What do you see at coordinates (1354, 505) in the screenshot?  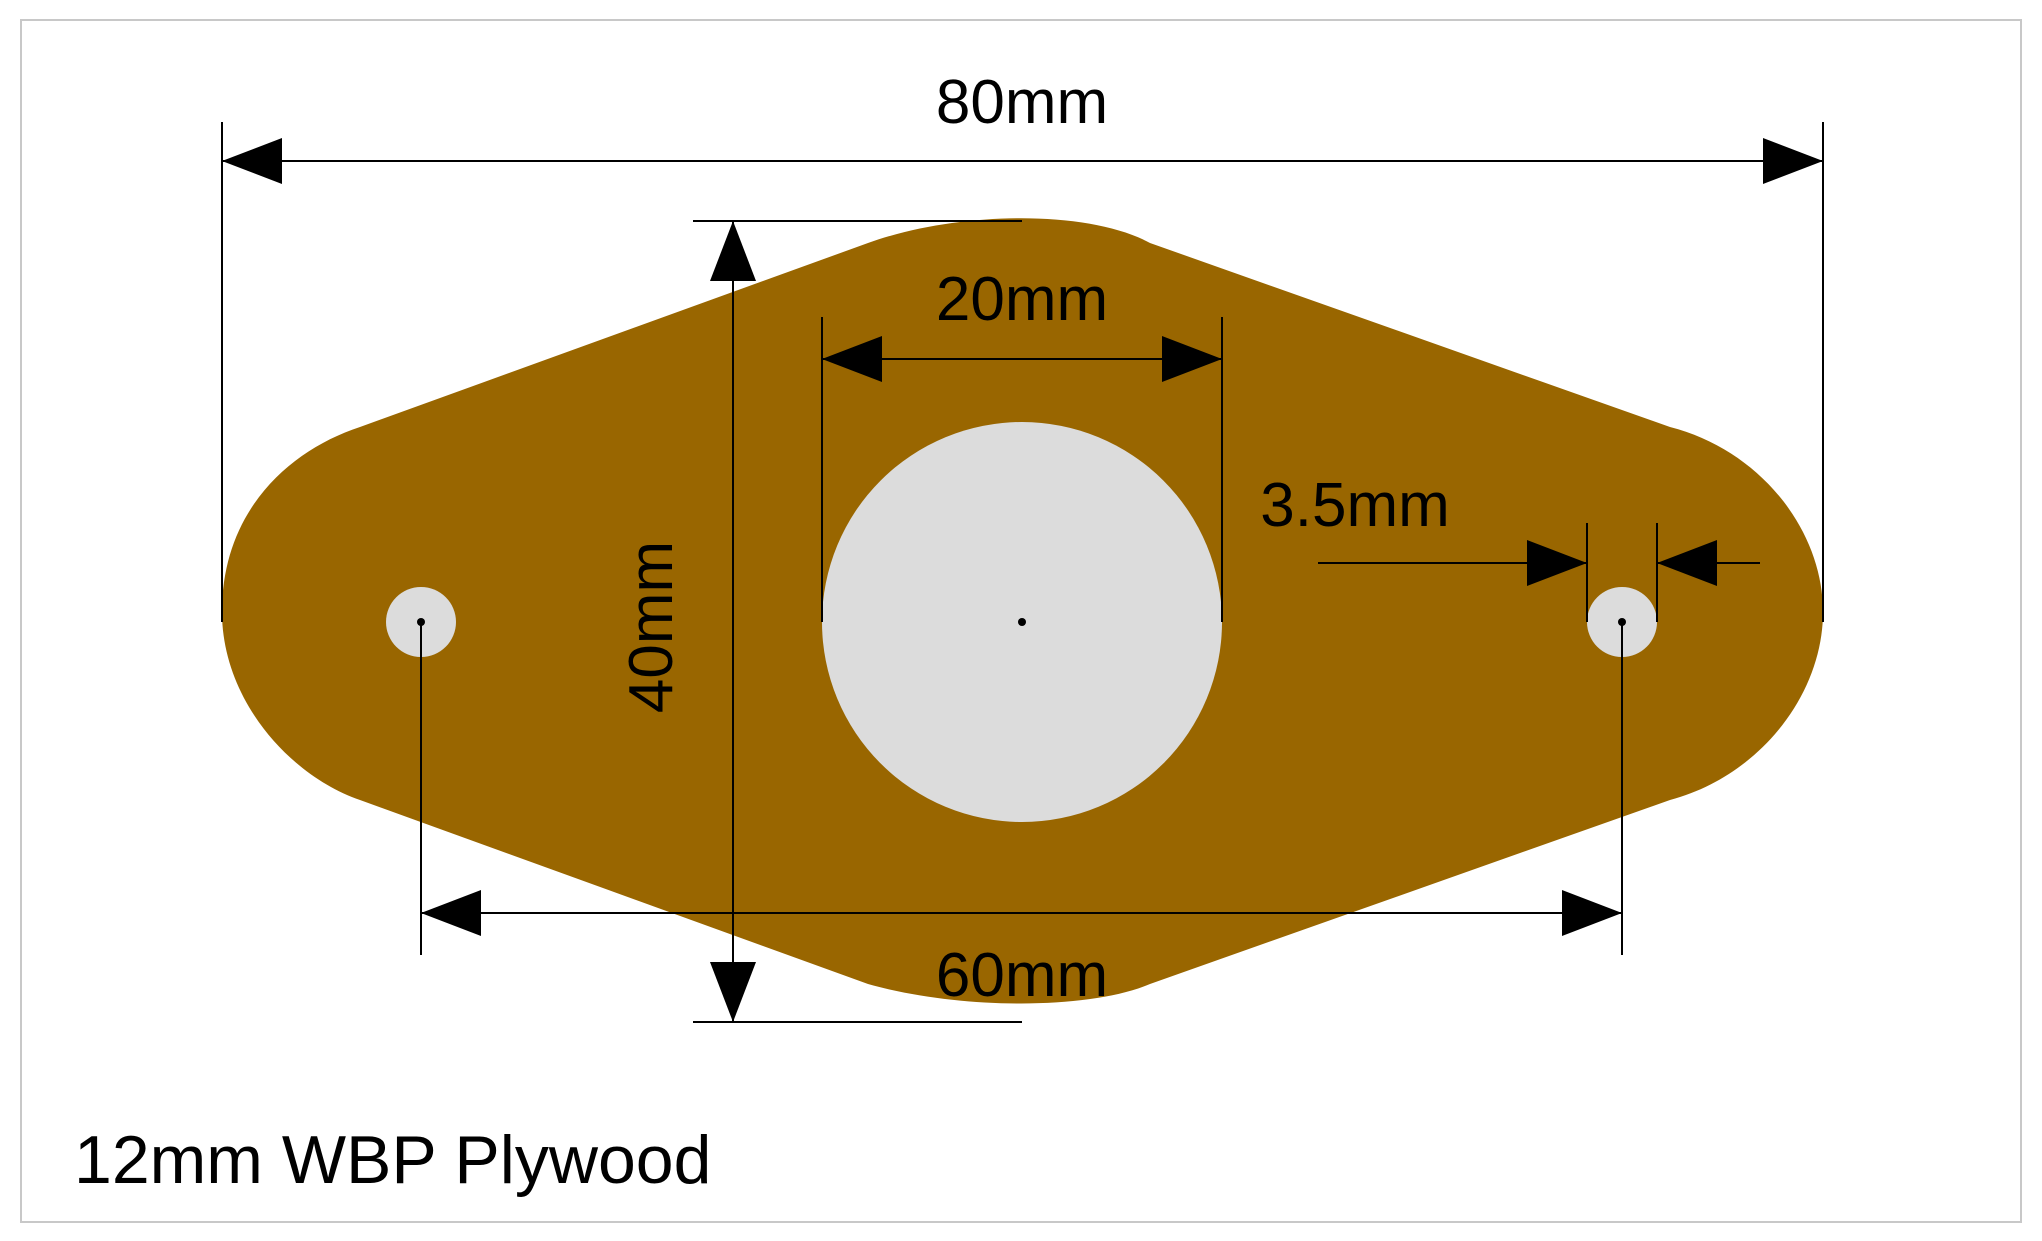 I see `label-3_5mm: 3.5mm` at bounding box center [1354, 505].